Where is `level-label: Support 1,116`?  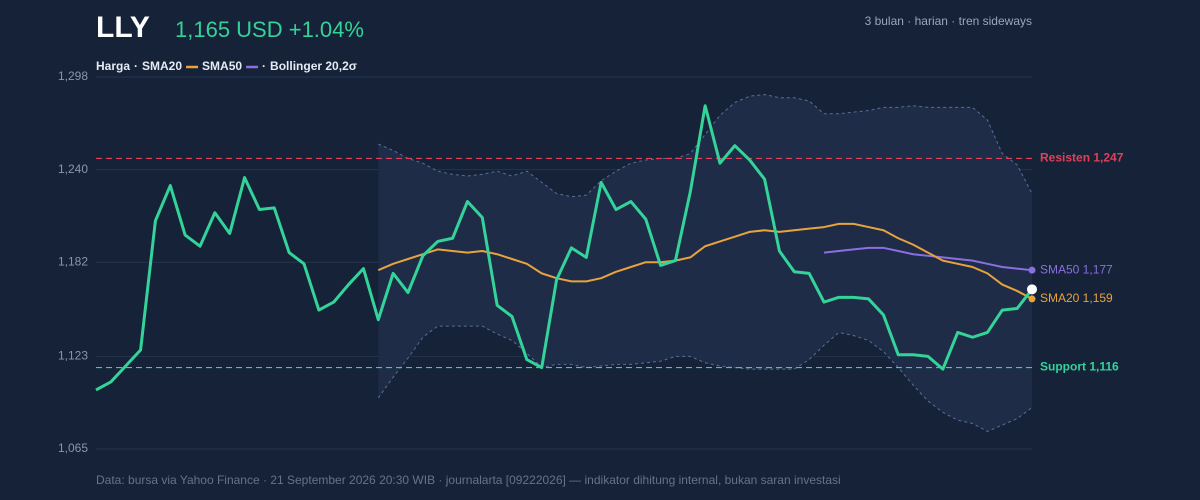 level-label: Support 1,116 is located at coordinates (1079, 367).